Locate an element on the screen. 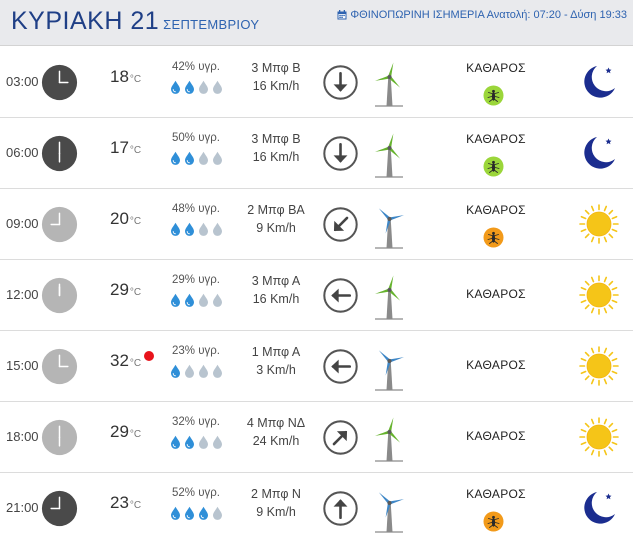 The image size is (633, 544). time-label: 21:00 is located at coordinates (22, 507).